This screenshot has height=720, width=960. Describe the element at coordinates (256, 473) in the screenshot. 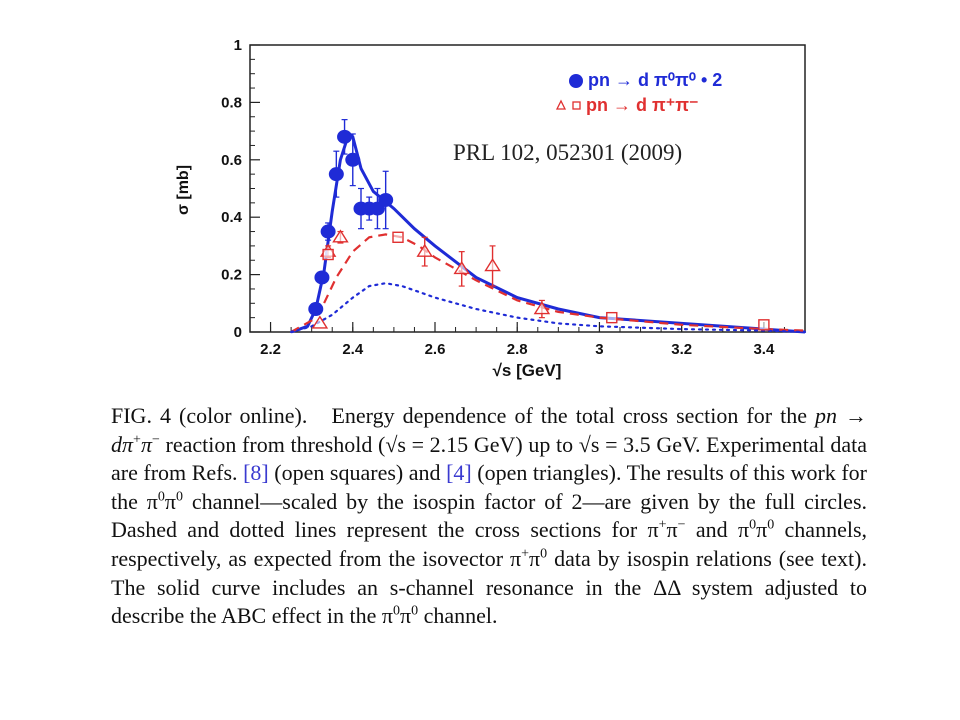

I see `reference-link-8: [8]` at that location.